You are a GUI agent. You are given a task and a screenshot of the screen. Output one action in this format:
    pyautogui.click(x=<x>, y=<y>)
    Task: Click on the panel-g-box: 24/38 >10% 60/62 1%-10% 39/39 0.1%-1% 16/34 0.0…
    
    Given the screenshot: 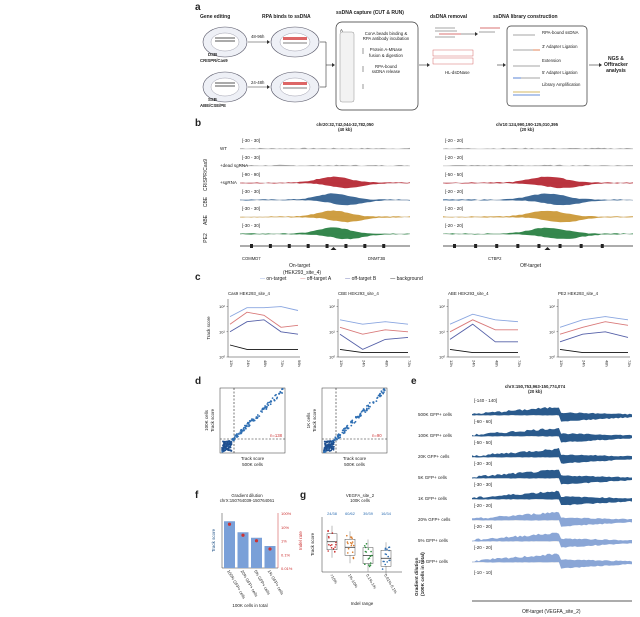 What is the action you would take?
    pyautogui.click(x=356, y=558)
    